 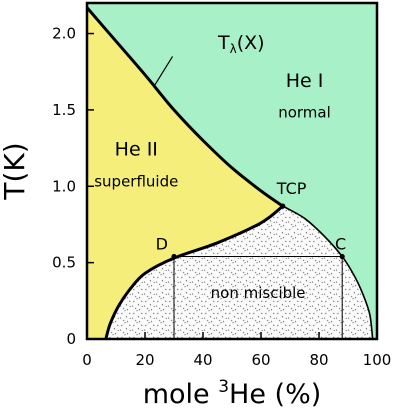 I want to click on coexistence-line-left, so click(x=194, y=272).